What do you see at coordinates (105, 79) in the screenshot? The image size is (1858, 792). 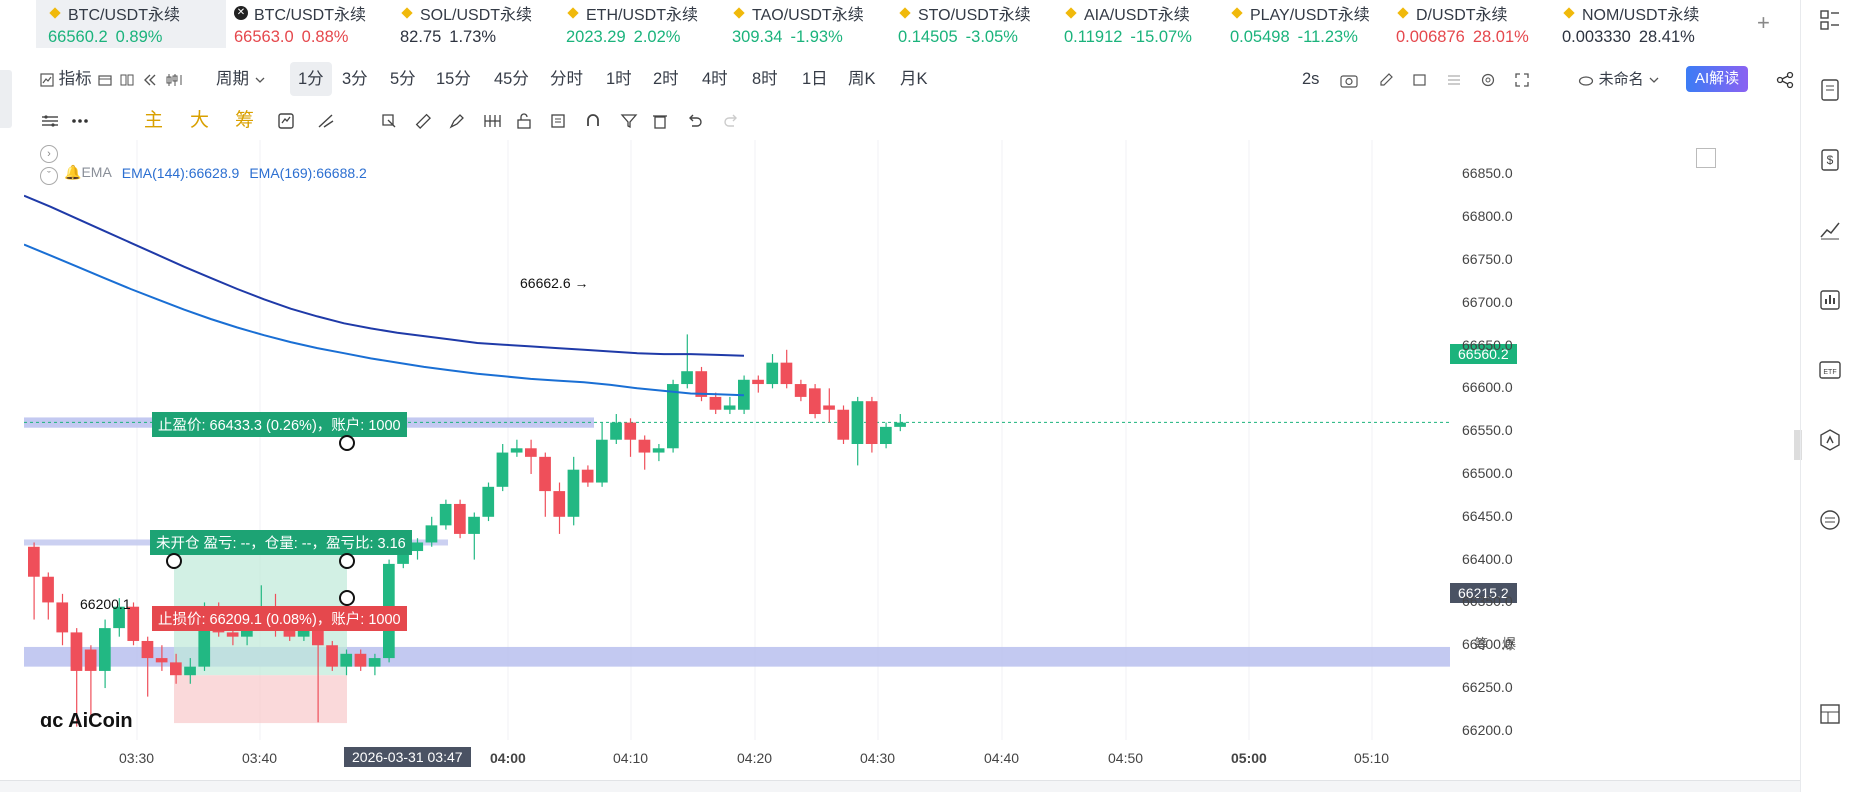 I see `template-icon` at bounding box center [105, 79].